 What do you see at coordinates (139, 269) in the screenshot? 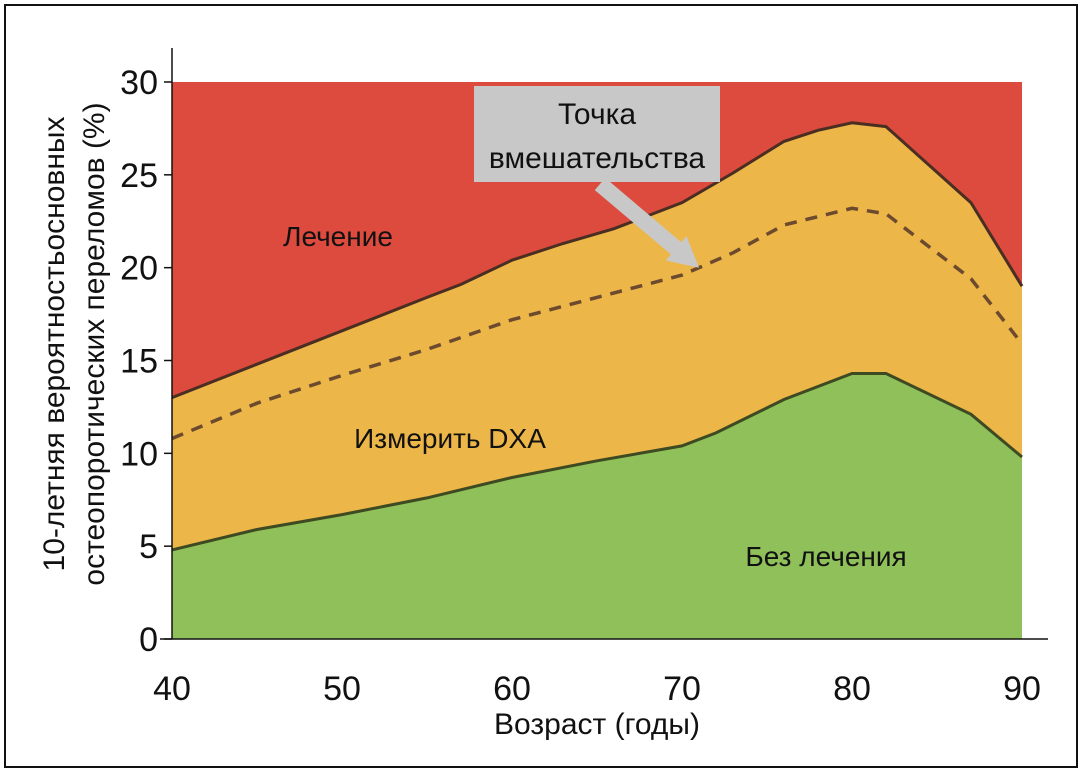
I see `y-tick-label: 20` at bounding box center [139, 269].